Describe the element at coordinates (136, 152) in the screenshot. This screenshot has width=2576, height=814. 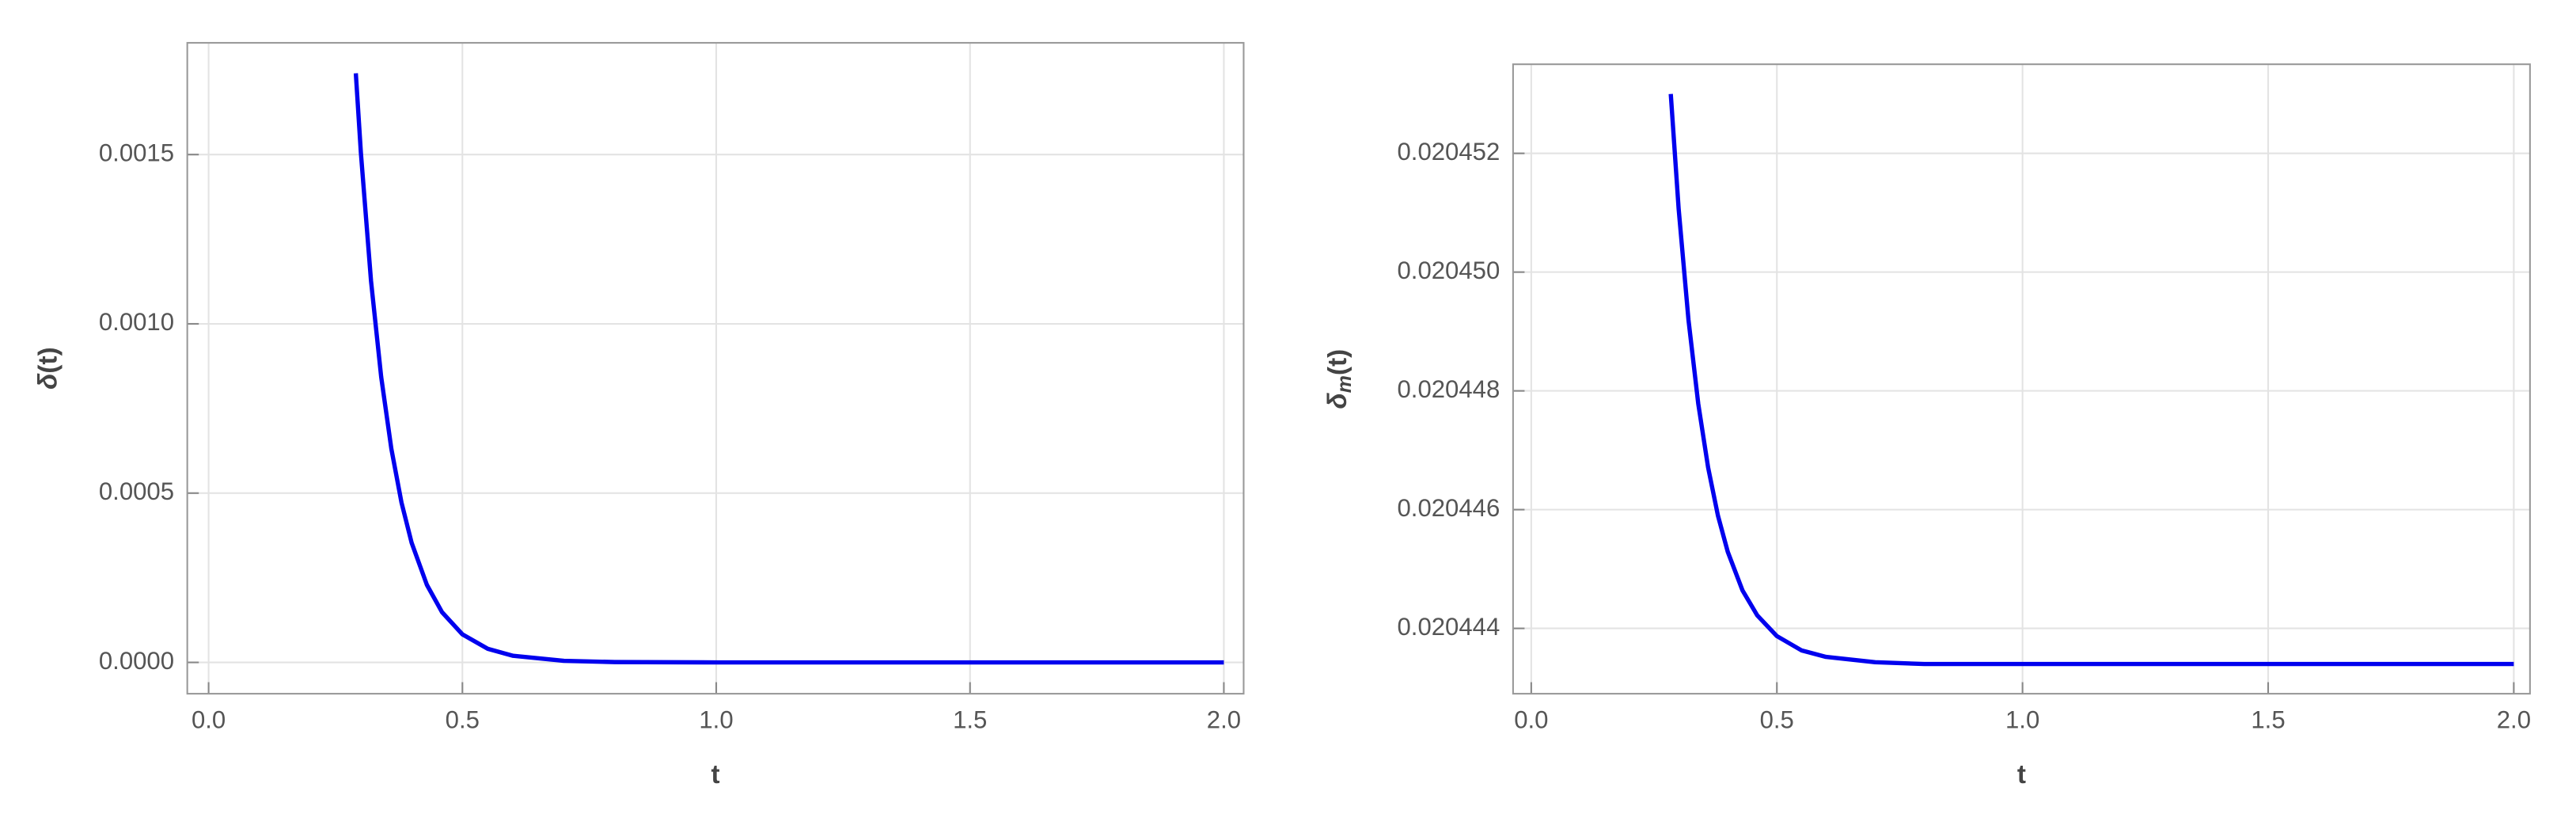
I see `y-tick-label: 0.0015` at that location.